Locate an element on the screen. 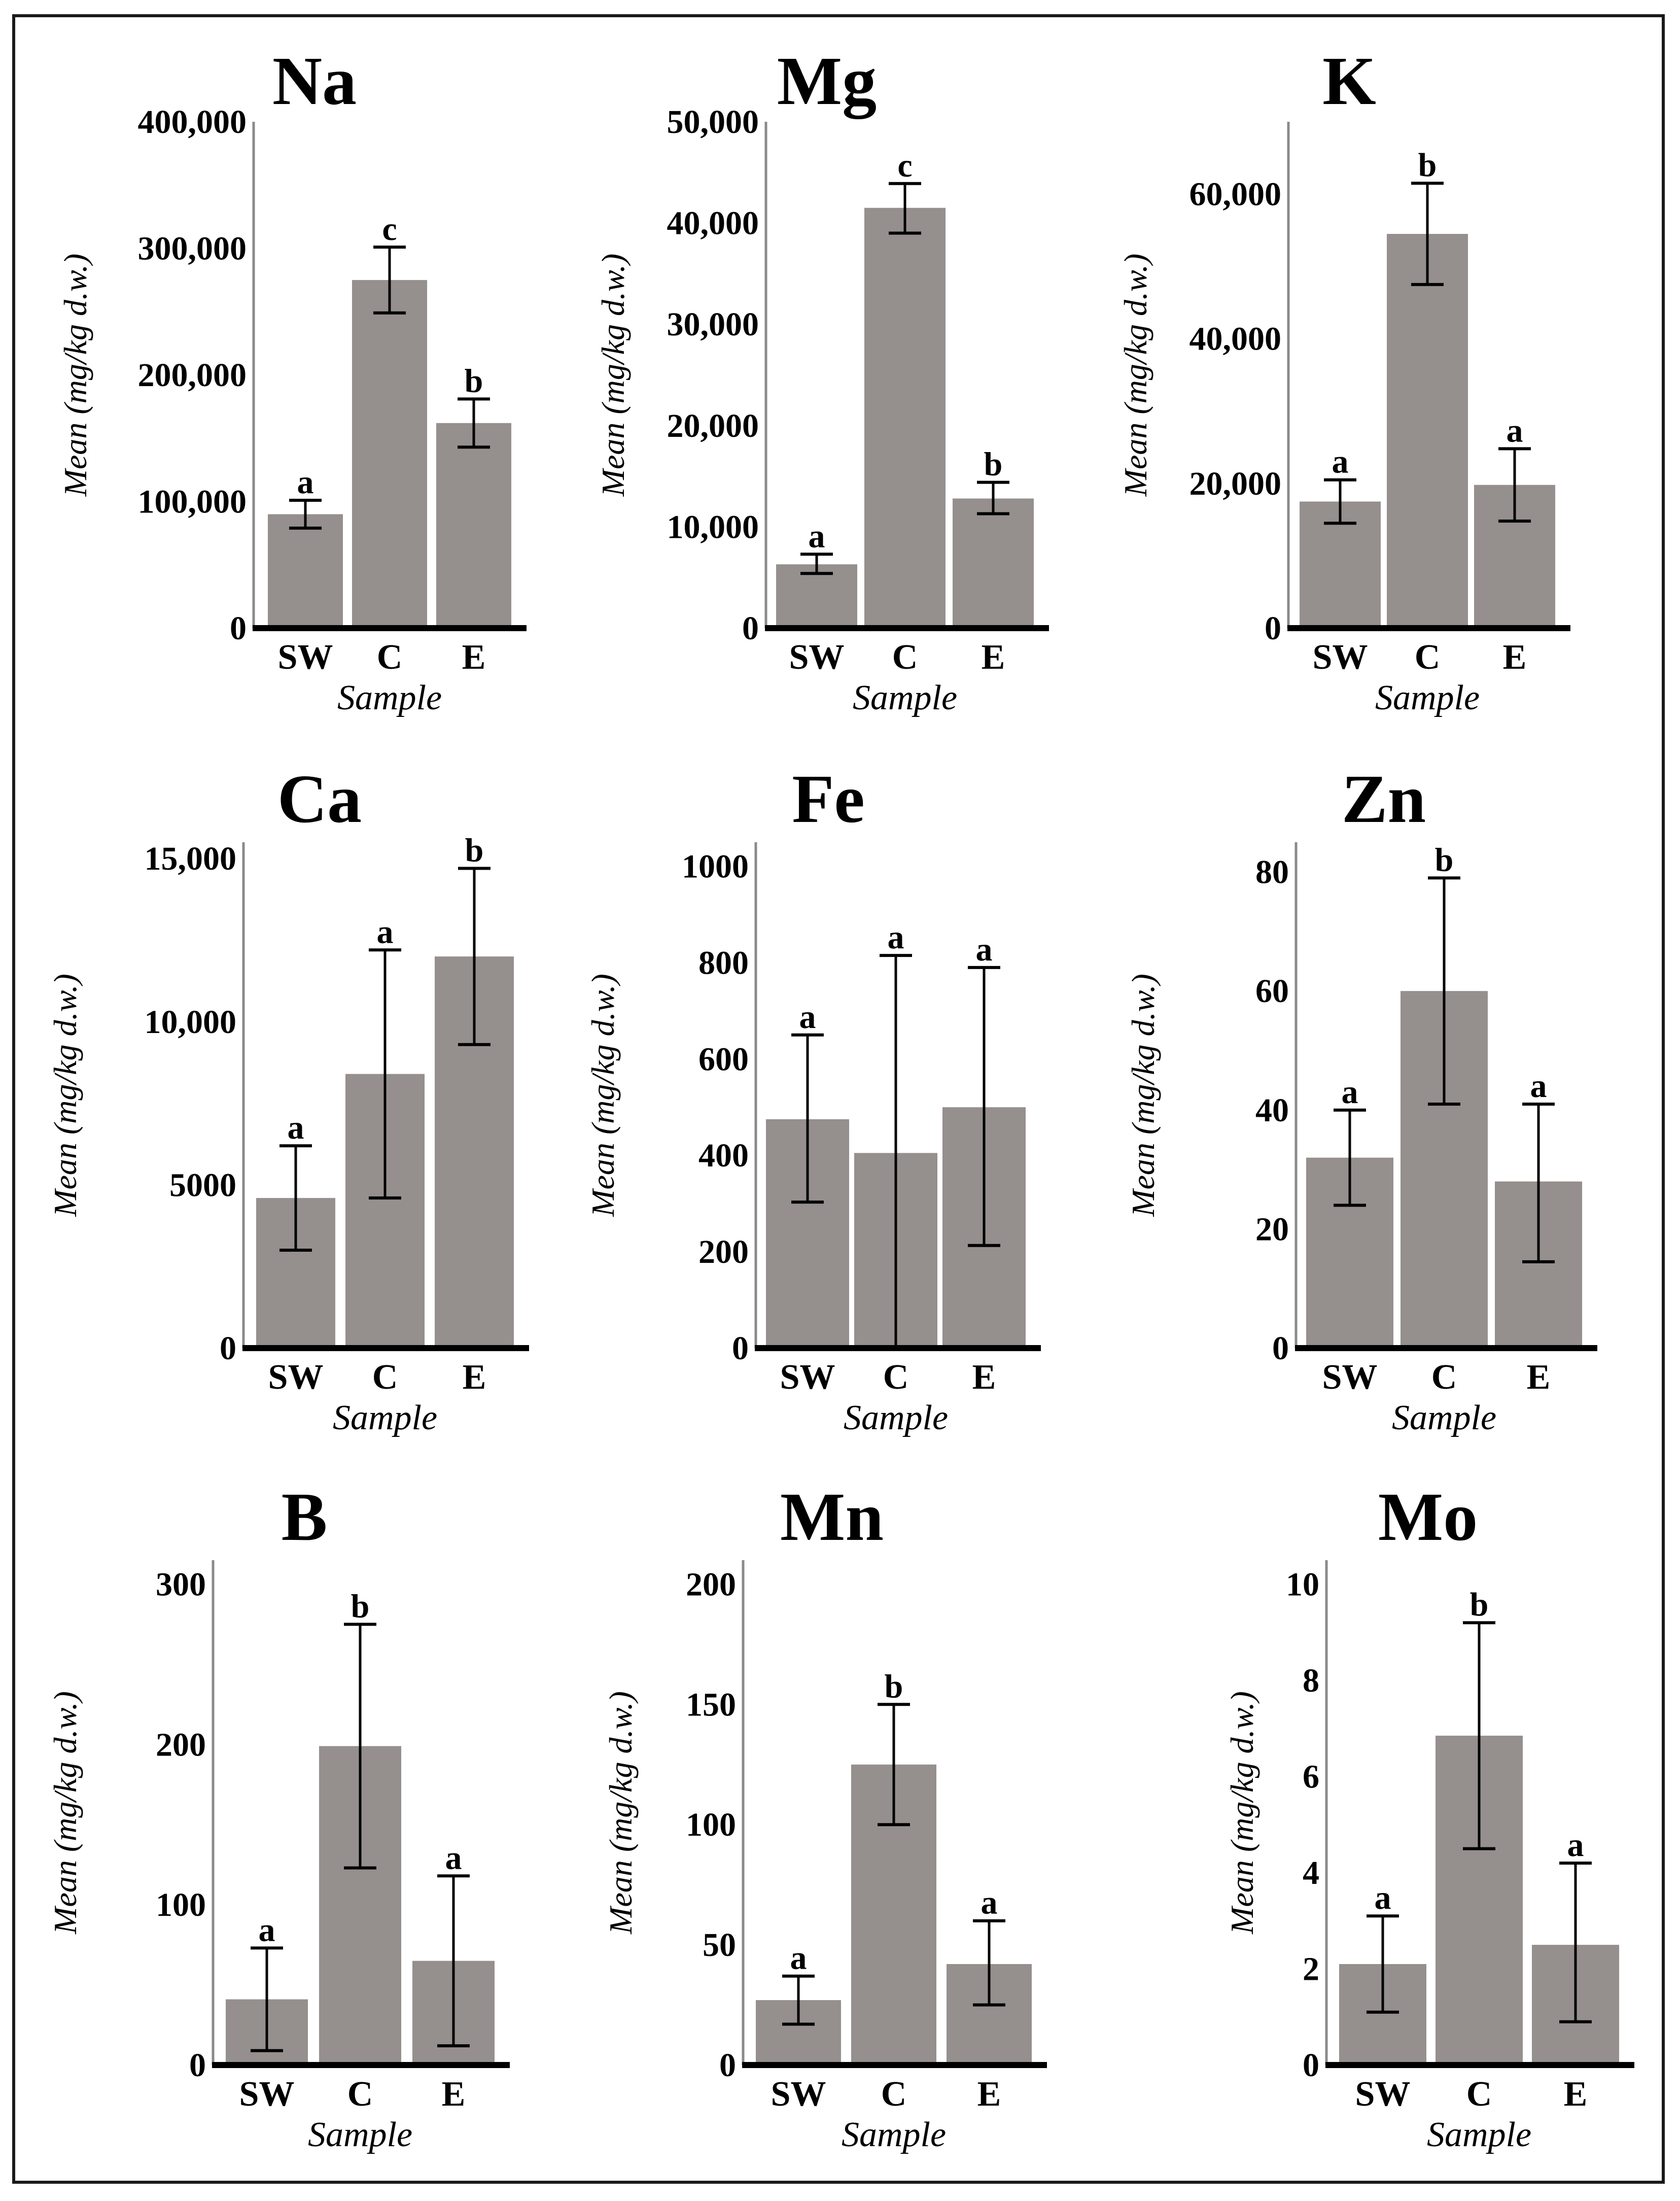 This screenshot has height=2201, width=1680. y-tick-label: 60 is located at coordinates (1272, 991).